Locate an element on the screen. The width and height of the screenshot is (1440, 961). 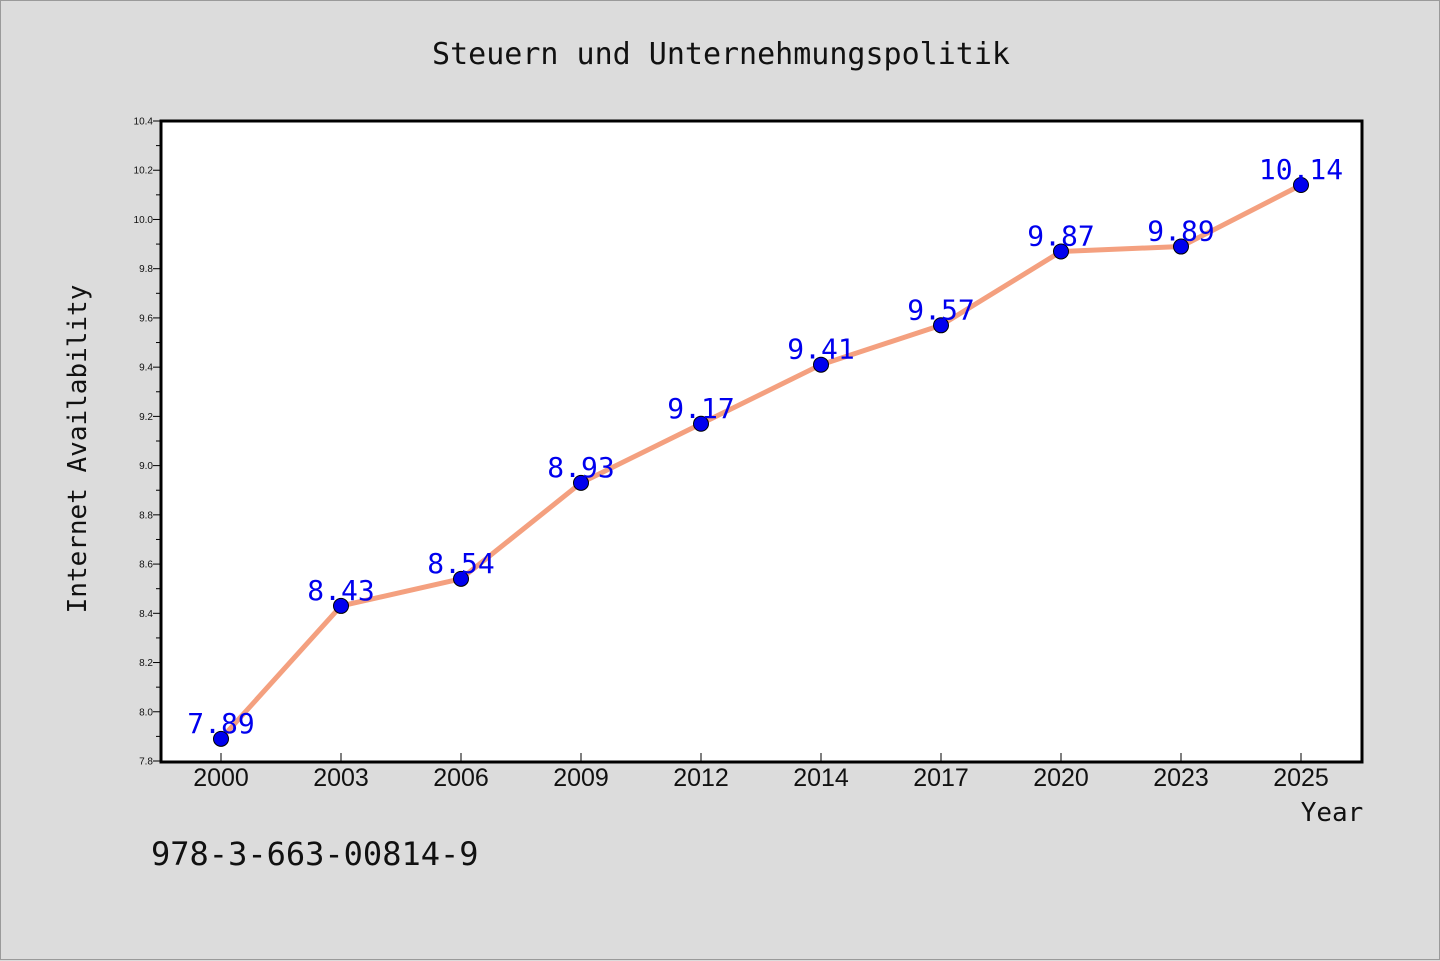
data-label: 8.43 is located at coordinates (340, 590).